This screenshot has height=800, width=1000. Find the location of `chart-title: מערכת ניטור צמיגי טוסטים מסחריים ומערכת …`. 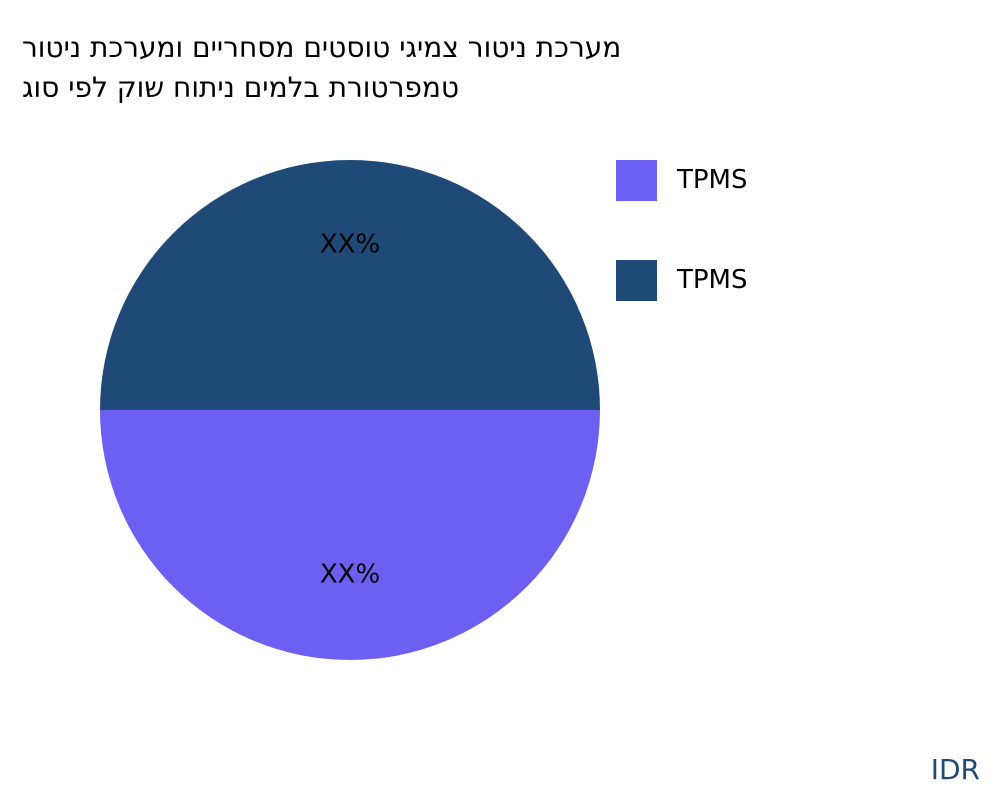

chart-title: מערכת ניטור צמיגי טוסטים מסחריים ומערכת … is located at coordinates (432, 68).